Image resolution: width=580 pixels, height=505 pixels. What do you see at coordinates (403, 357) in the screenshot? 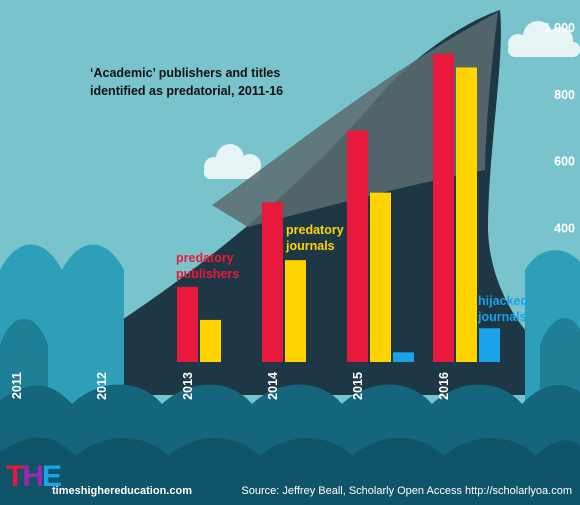
I see `bar-hijacked-journals-2015` at bounding box center [403, 357].